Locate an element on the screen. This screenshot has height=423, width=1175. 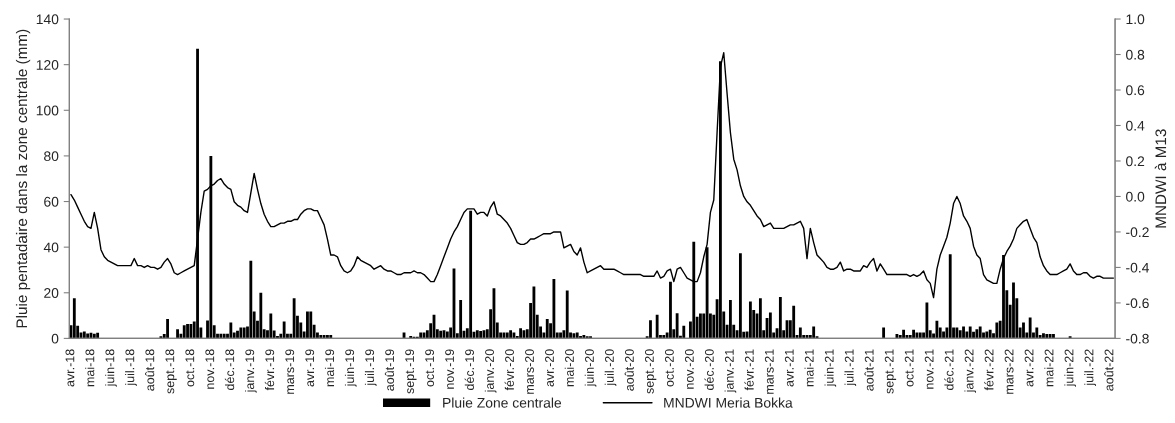
legend-label: MNDWI Meria Bokka is located at coordinates (728, 402).